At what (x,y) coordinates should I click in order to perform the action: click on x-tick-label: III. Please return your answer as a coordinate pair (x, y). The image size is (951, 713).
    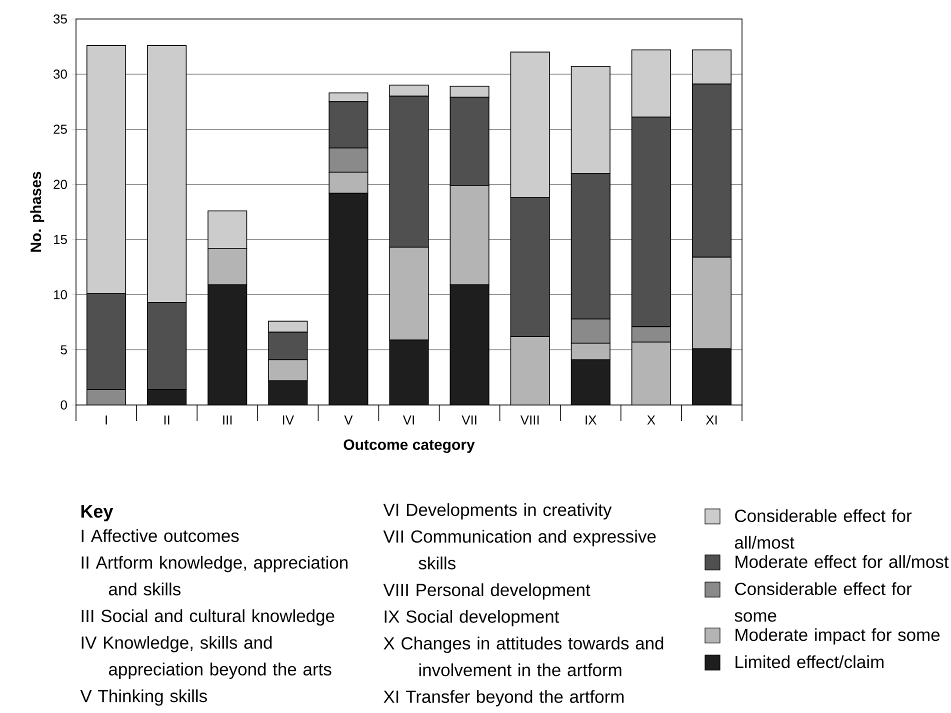
    Looking at the image, I should click on (227, 420).